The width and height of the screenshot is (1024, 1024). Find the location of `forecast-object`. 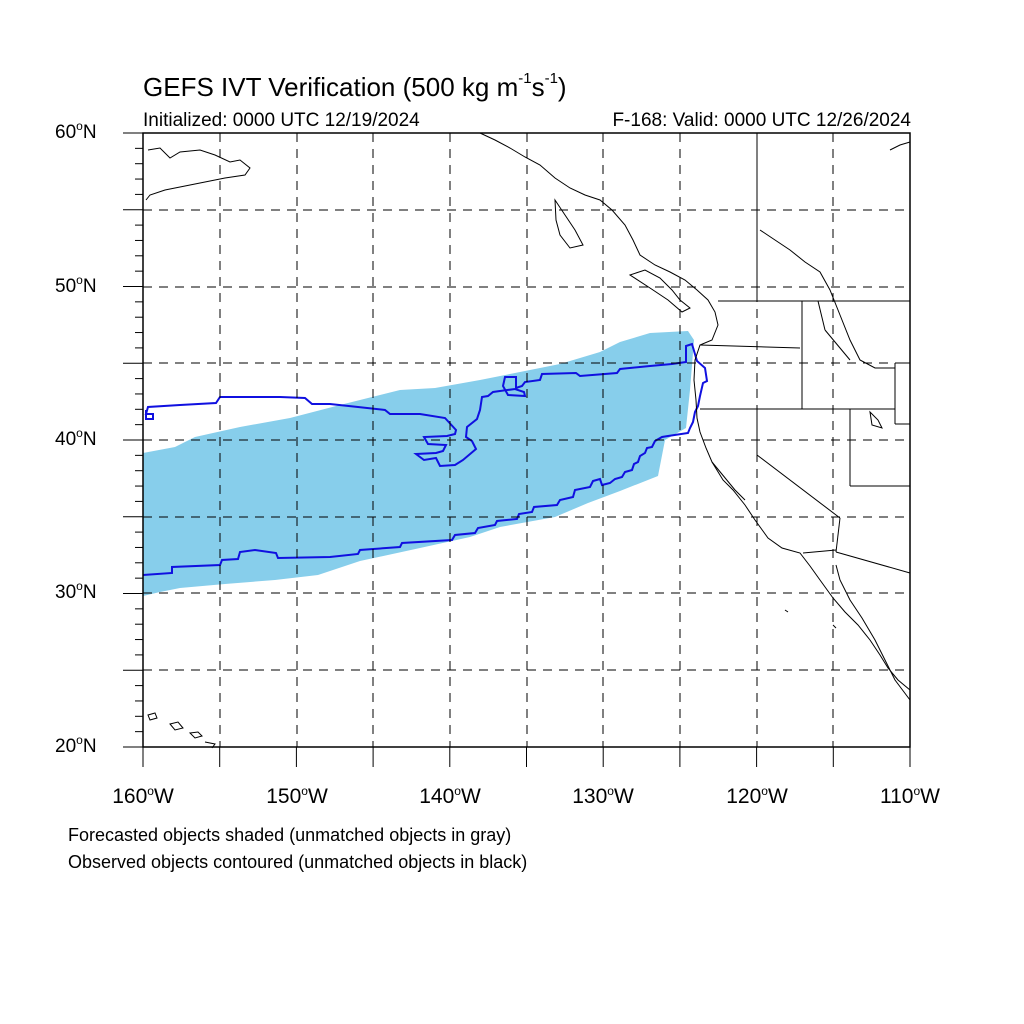

forecast-object is located at coordinates (418, 463).